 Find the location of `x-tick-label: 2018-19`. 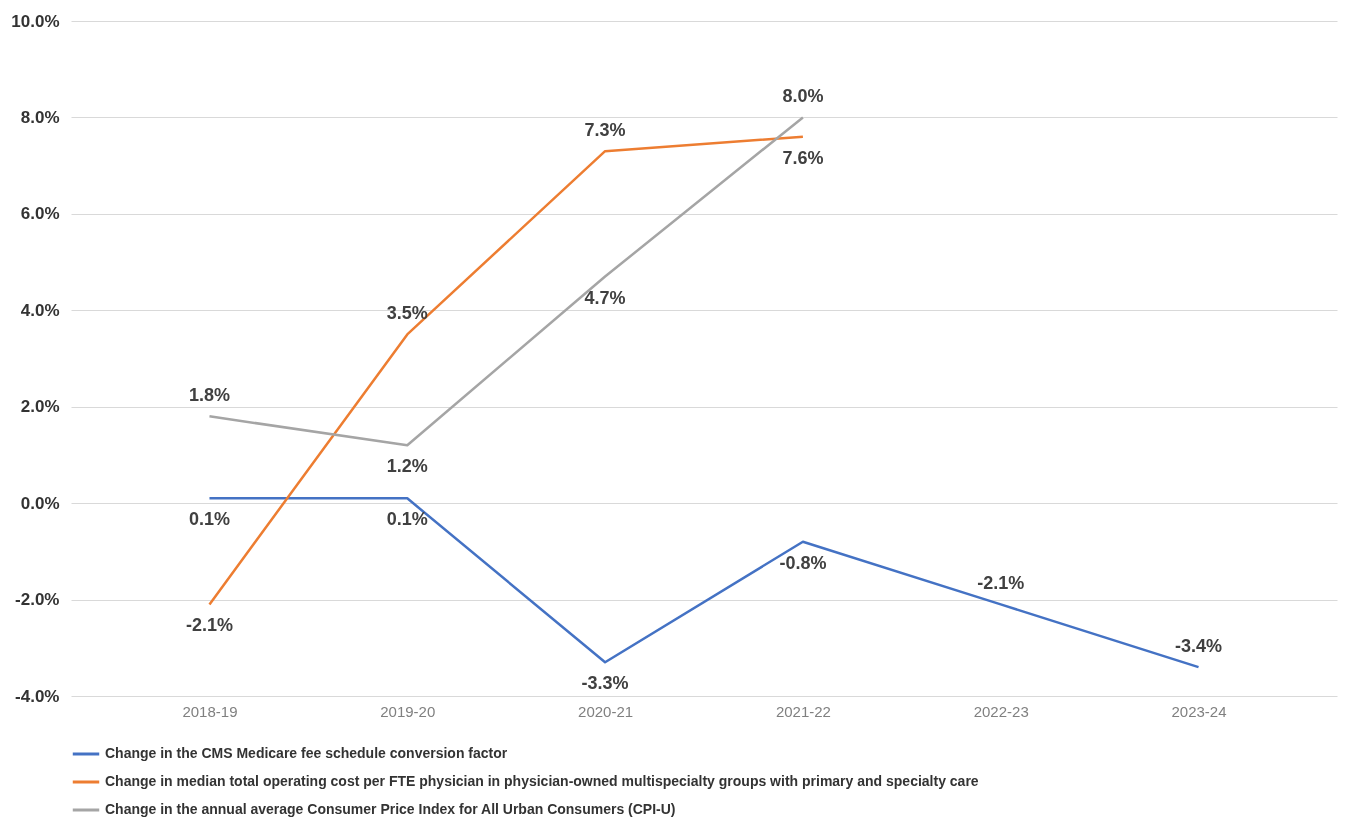

x-tick-label: 2018-19 is located at coordinates (210, 711).